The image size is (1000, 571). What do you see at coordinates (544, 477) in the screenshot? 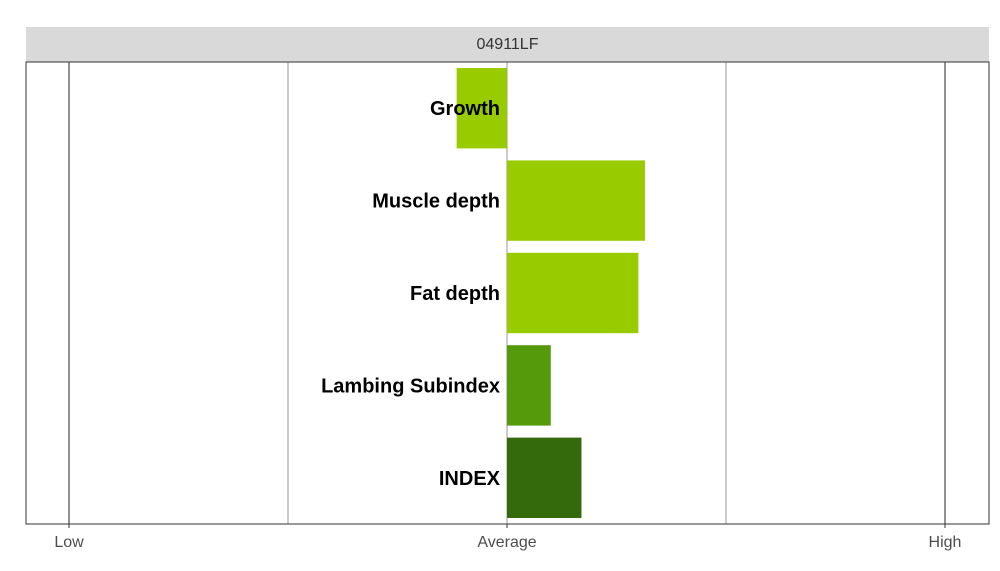
I see `bar-index` at bounding box center [544, 477].